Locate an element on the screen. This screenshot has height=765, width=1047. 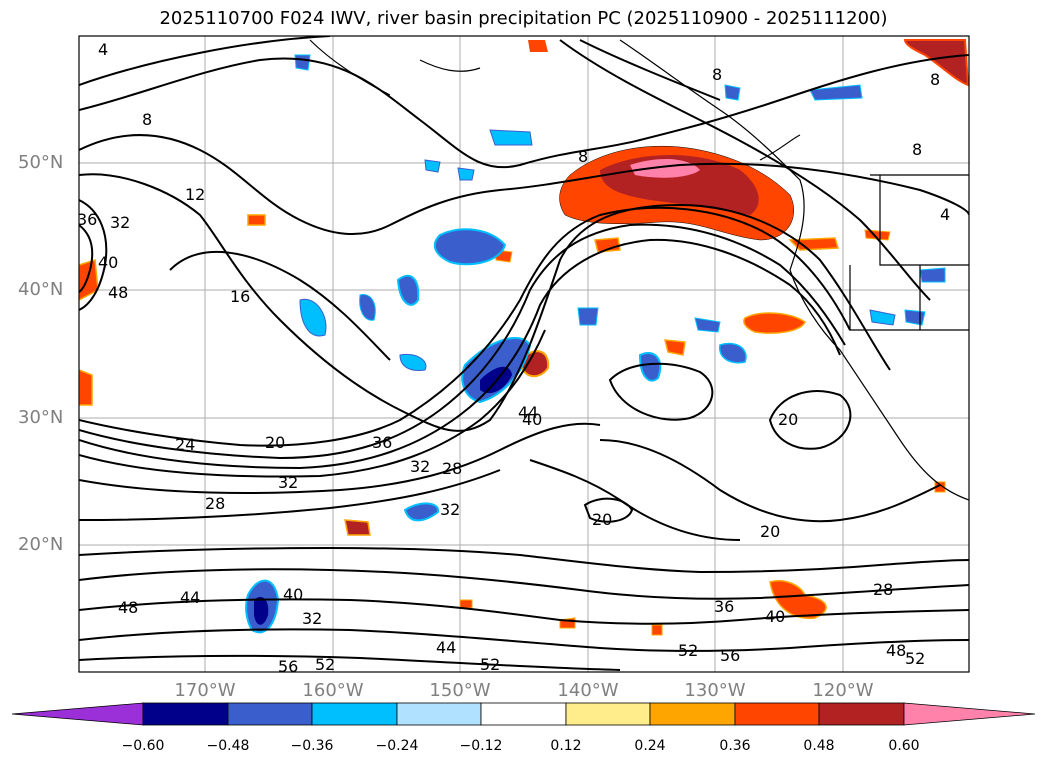
longitude-label: 120°W is located at coordinates (843, 690).